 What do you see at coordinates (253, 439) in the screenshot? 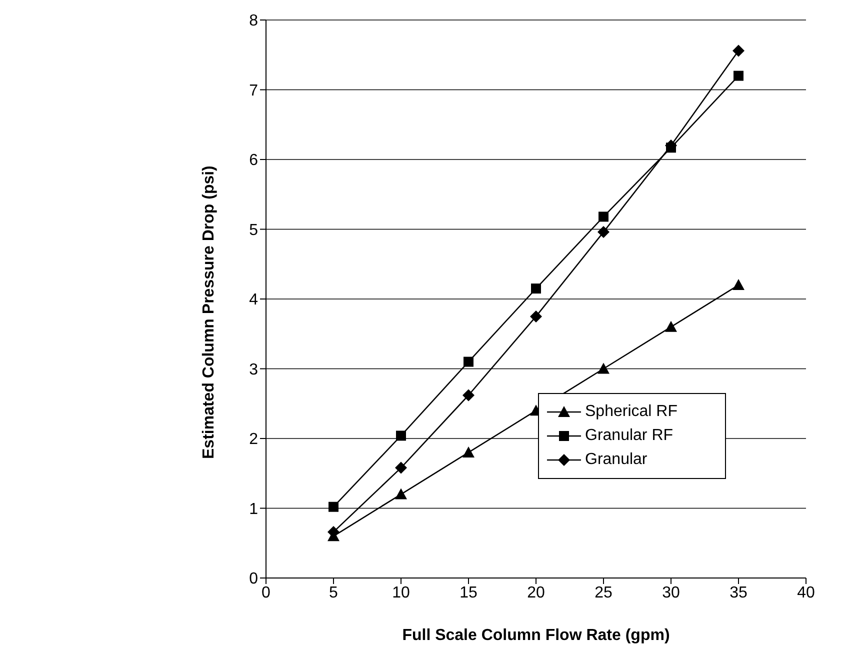
I see `y-tick-label: 2` at bounding box center [253, 439].